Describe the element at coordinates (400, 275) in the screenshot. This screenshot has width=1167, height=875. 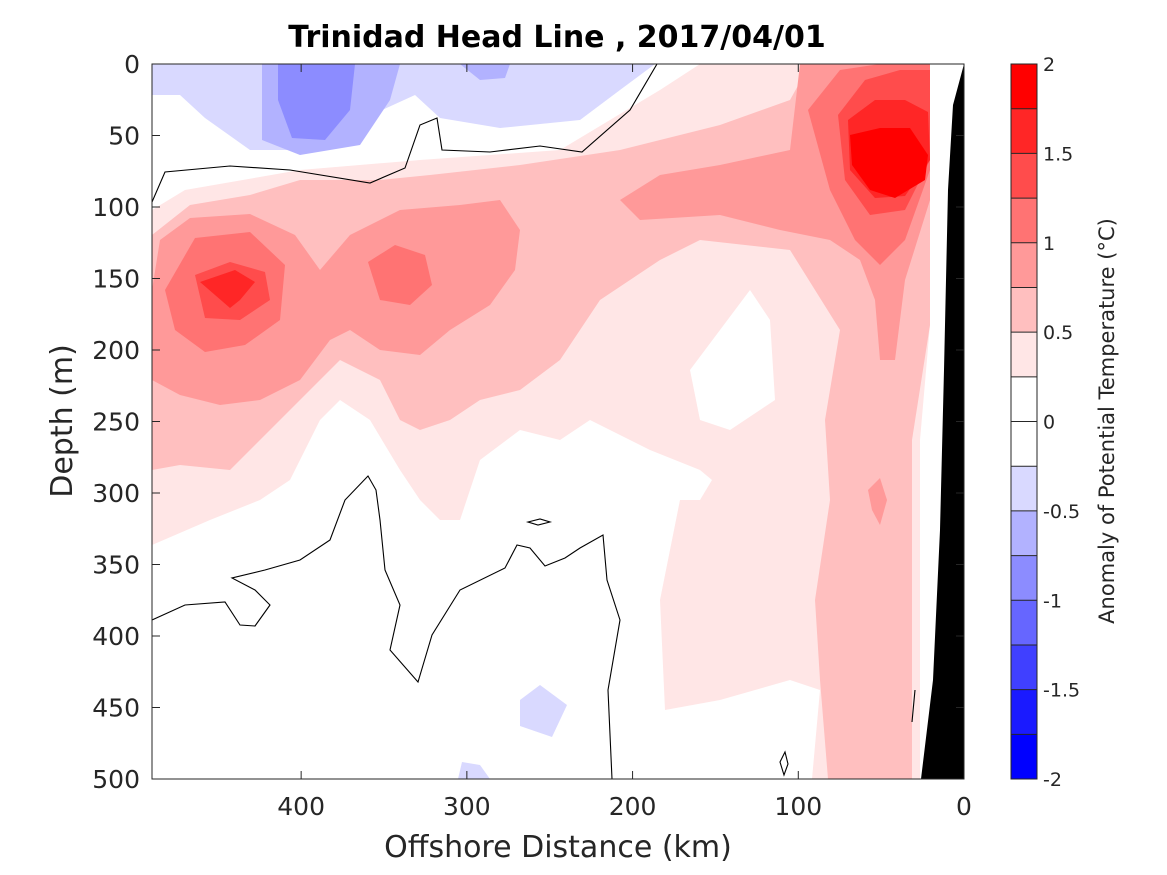
I see `warm-region-1-00-mid` at that location.